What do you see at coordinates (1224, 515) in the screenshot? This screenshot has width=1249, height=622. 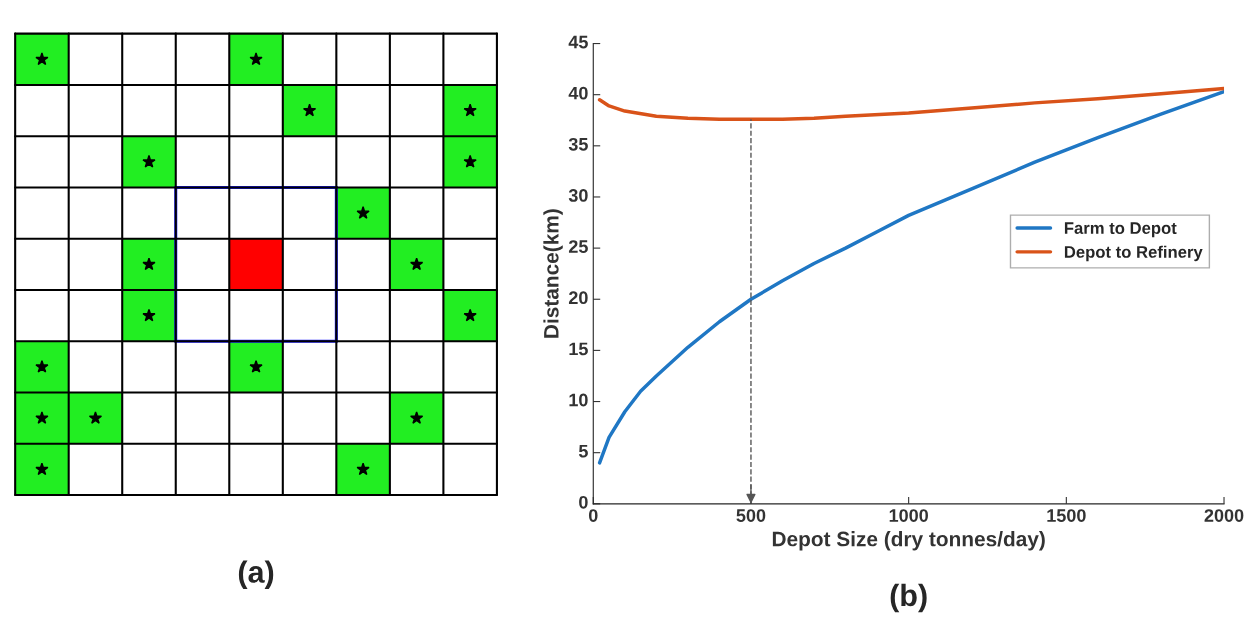 I see `x-tick-label: 2000` at bounding box center [1224, 515].